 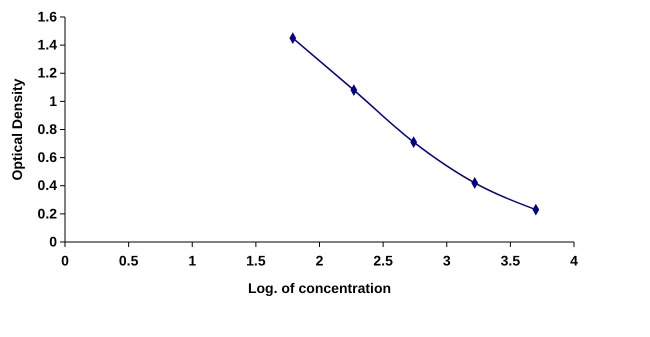 What do you see at coordinates (128, 260) in the screenshot?
I see `x-tick-label: 0.5` at bounding box center [128, 260].